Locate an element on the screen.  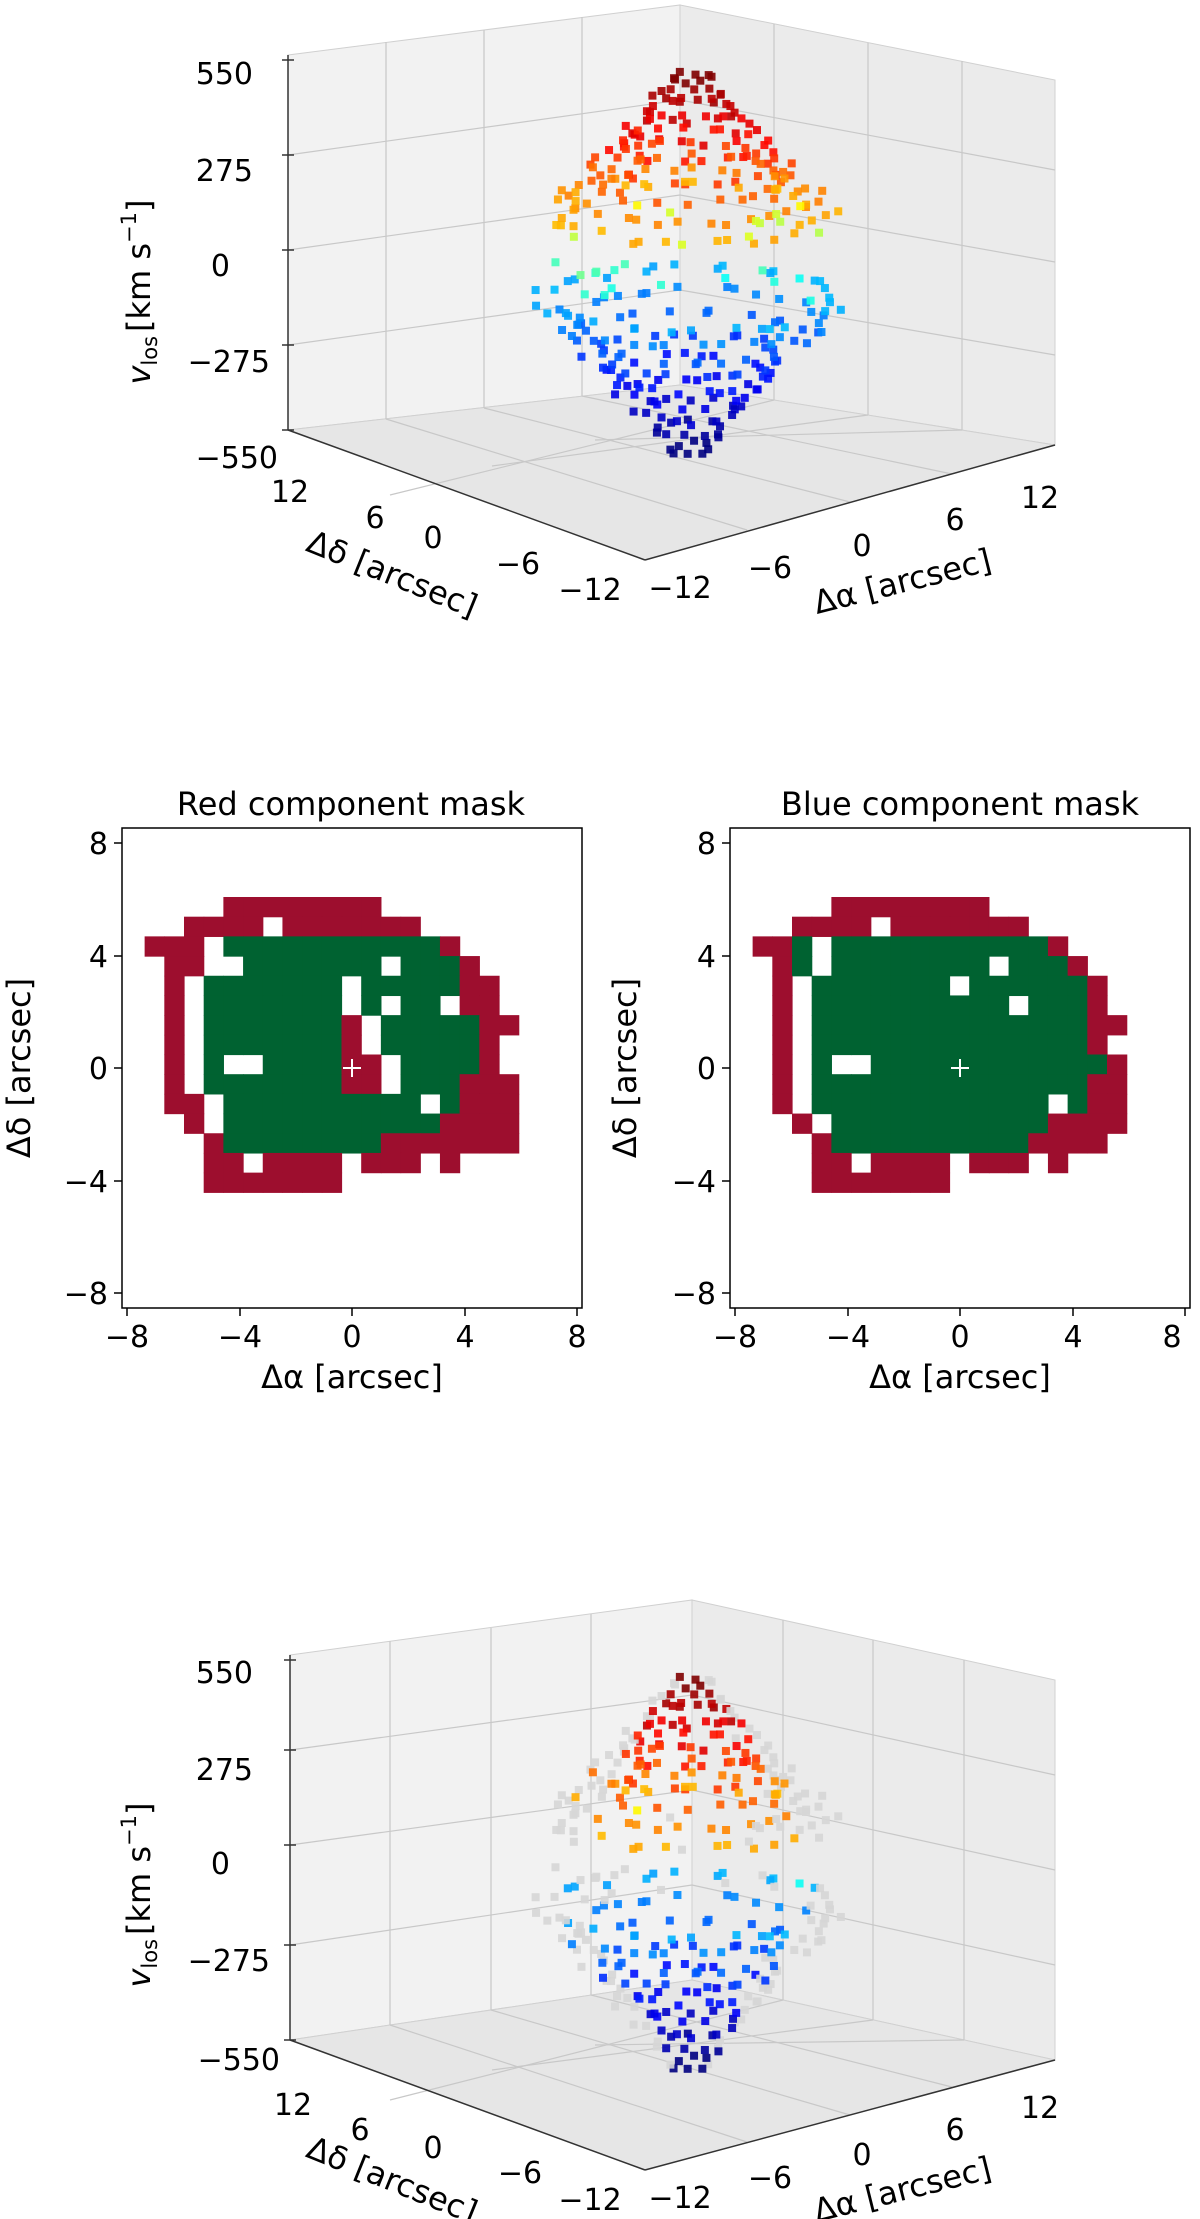
y-tick: 0 is located at coordinates (98, 1069).